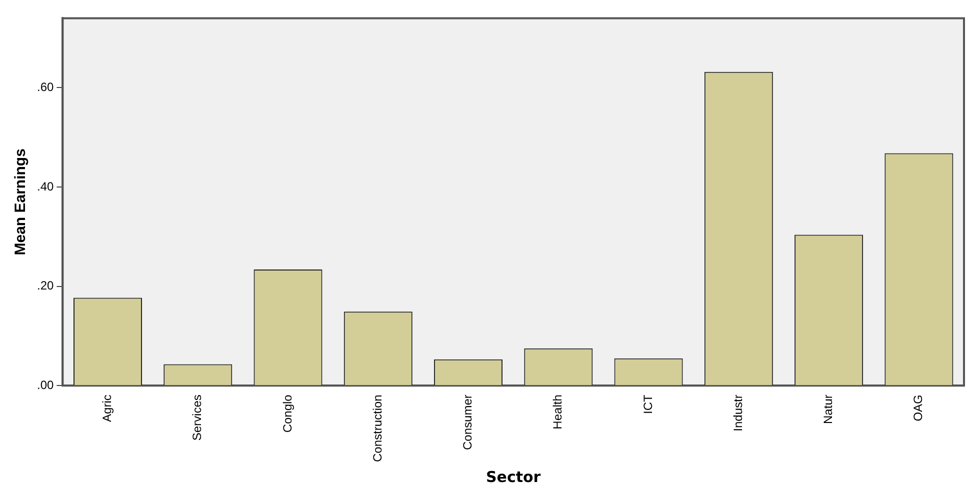 Image resolution: width=976 pixels, height=499 pixels. I want to click on x-tick-label: OAG, so click(918, 408).